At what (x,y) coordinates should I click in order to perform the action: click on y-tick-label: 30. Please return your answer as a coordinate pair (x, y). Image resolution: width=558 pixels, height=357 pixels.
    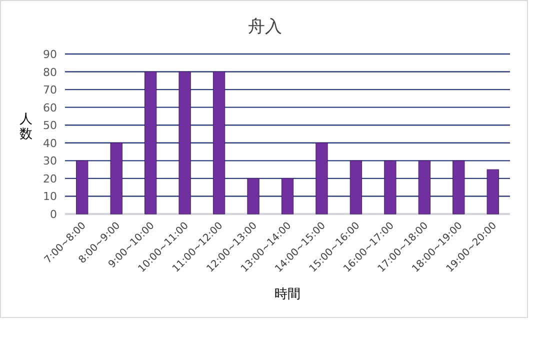
    Looking at the image, I should click on (50, 161).